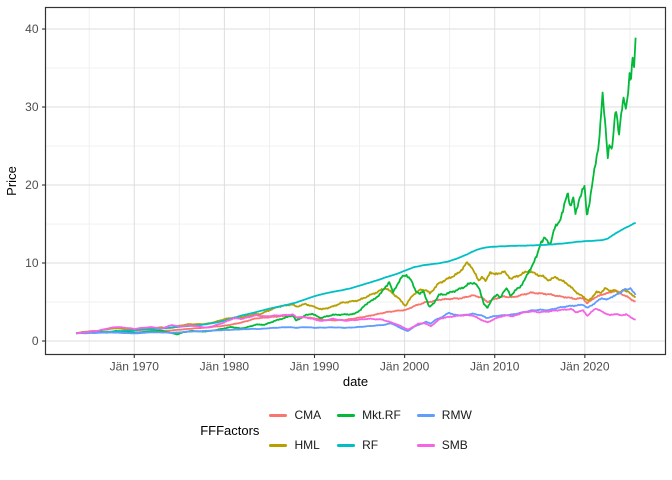 The height and width of the screenshot is (480, 672). I want to click on legend-label: Mkt.RF, so click(381, 415).